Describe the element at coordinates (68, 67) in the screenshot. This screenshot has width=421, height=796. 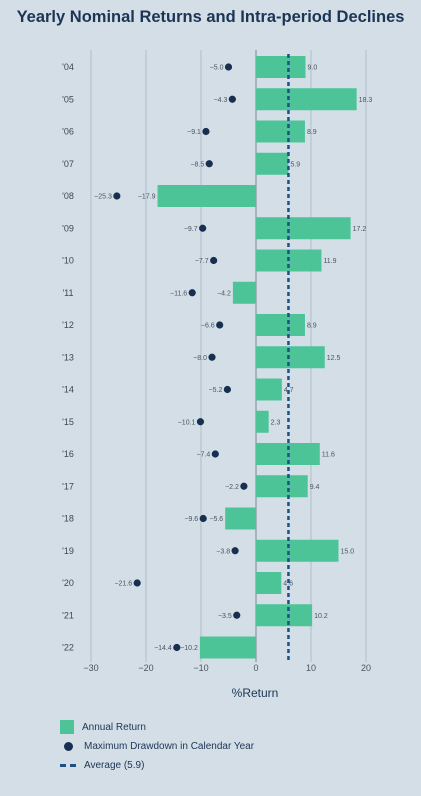
I see `category-label: '04` at that location.